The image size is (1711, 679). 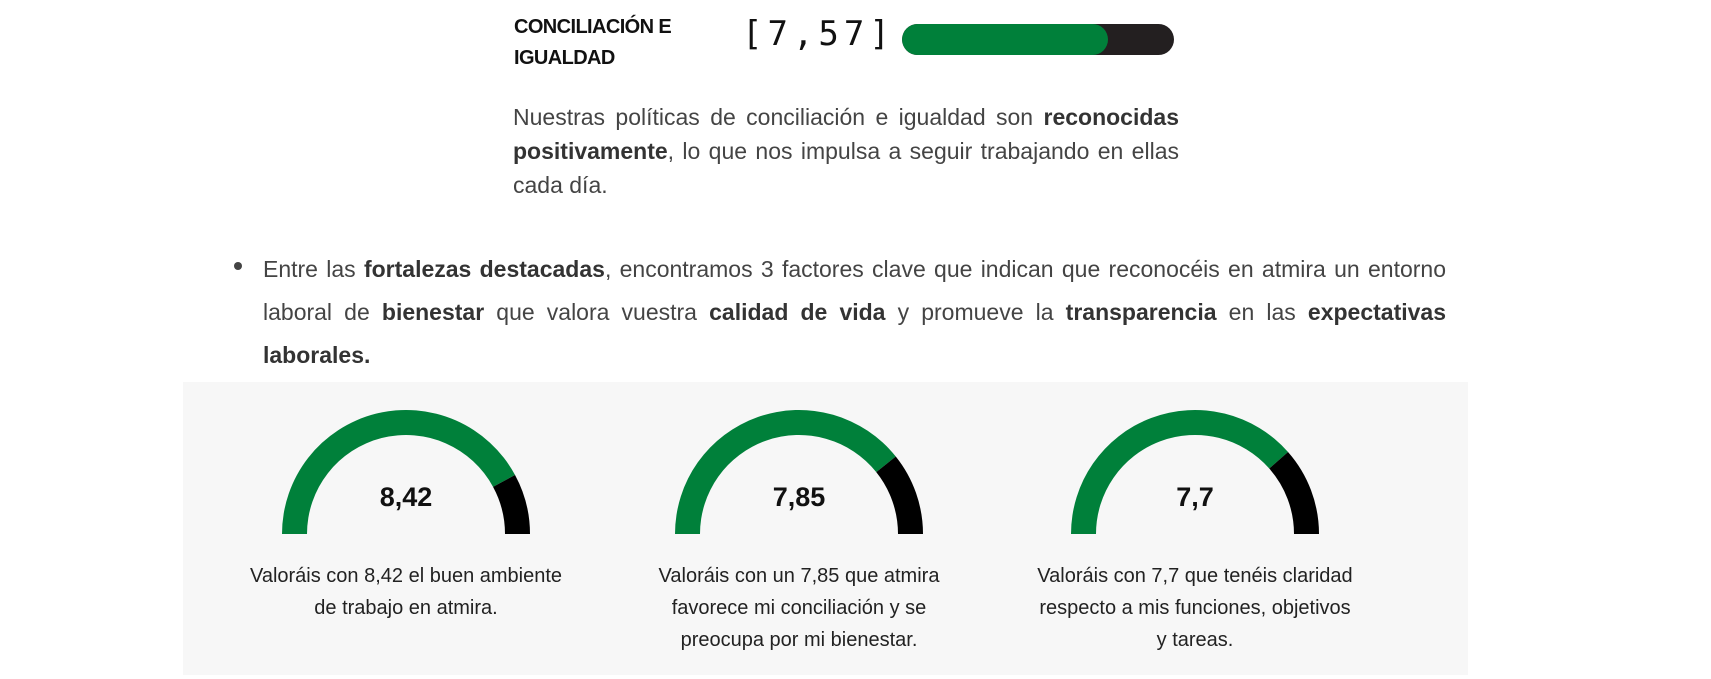 What do you see at coordinates (484, 269) in the screenshot?
I see `bold-text: fortalezas destacadas` at bounding box center [484, 269].